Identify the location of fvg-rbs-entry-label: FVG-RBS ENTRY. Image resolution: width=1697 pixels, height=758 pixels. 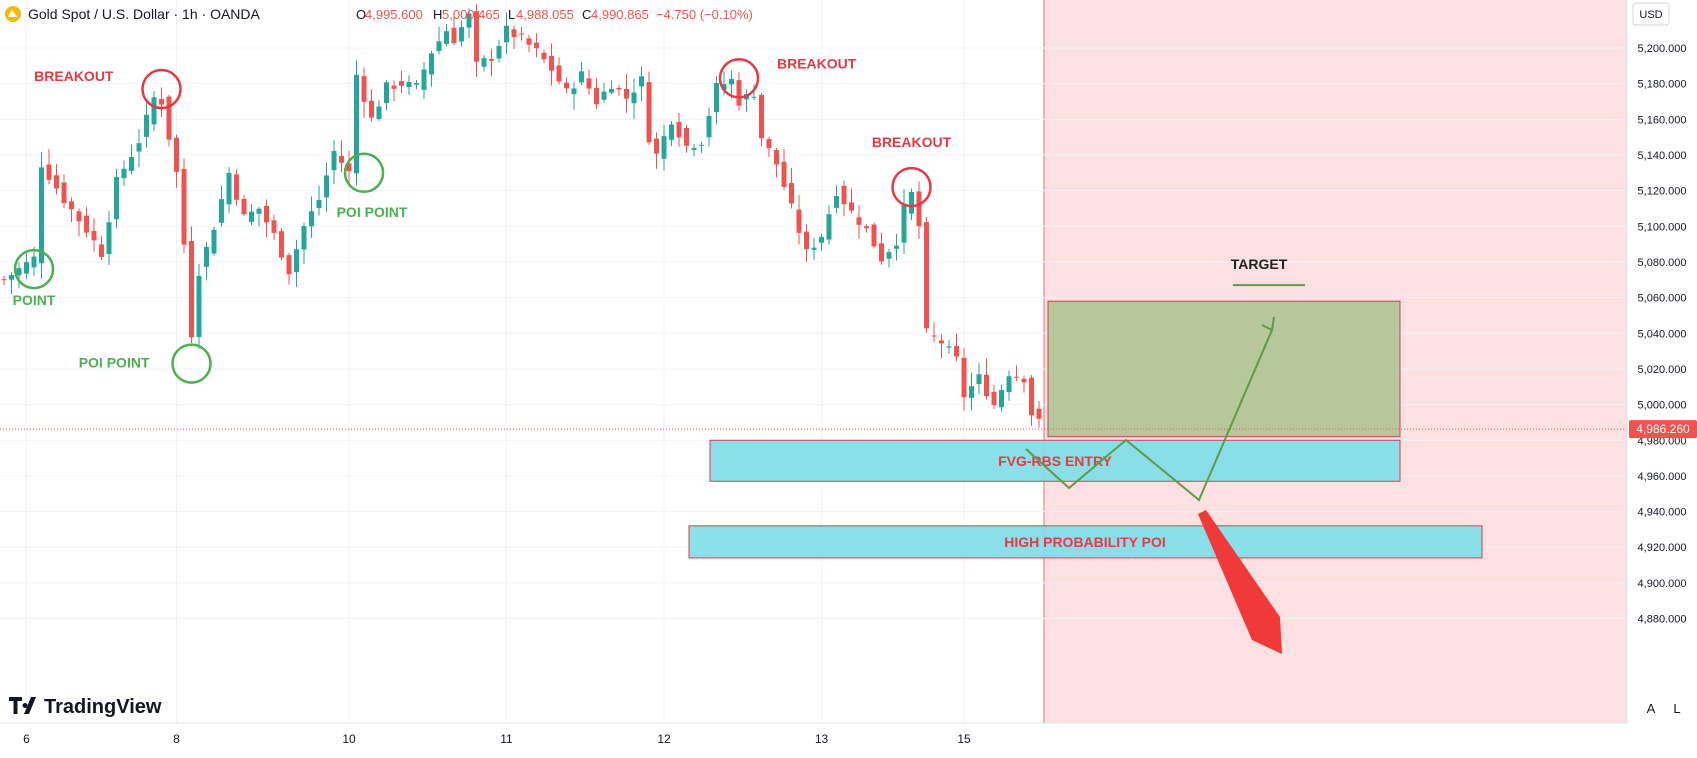
(1055, 461).